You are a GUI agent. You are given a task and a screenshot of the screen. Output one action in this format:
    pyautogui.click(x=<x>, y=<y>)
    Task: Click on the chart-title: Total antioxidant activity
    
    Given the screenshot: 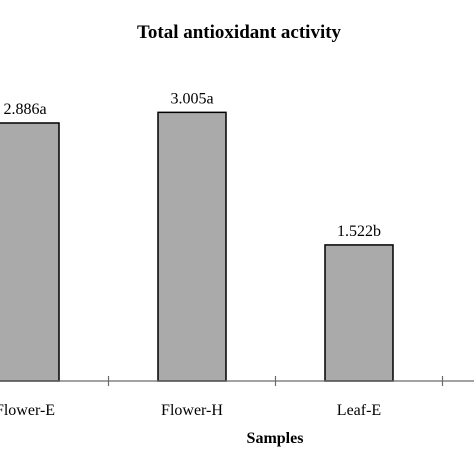 What is the action you would take?
    pyautogui.click(x=239, y=32)
    